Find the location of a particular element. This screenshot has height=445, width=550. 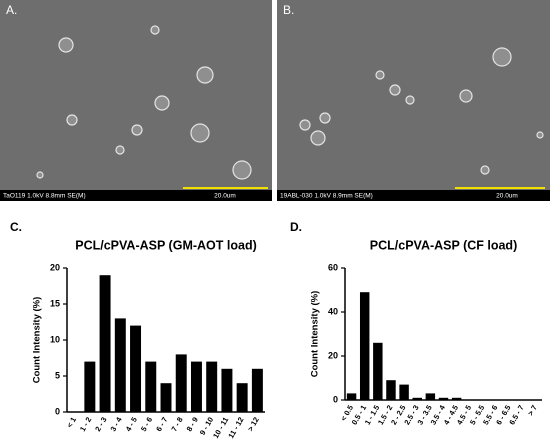

chart-title: PCL/cPVA-ASP (GM-AOT load) is located at coordinates (166, 245).